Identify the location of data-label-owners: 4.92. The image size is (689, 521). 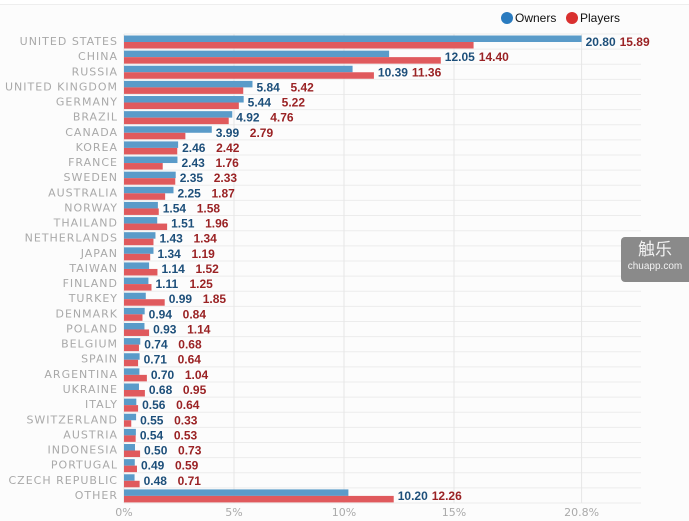
(248, 118).